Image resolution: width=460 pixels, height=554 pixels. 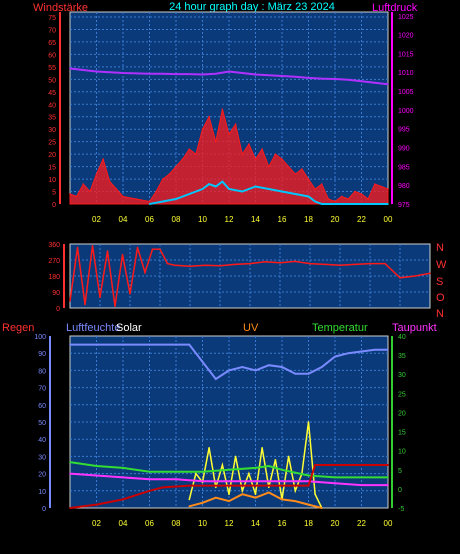 I want to click on compass-s: S, so click(x=439, y=282).